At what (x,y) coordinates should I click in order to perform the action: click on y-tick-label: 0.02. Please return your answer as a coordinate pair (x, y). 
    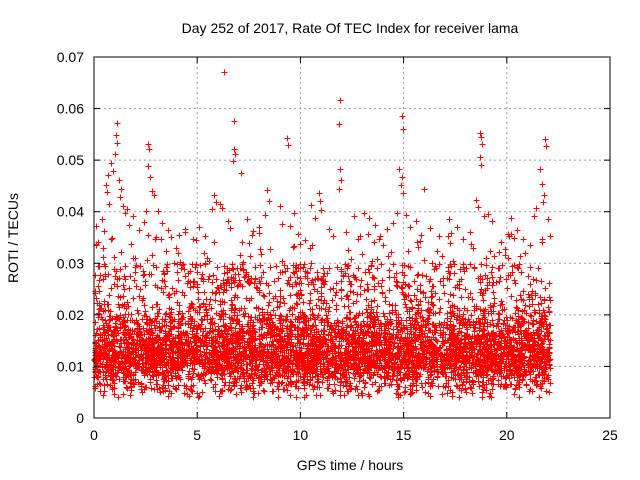
    Looking at the image, I should click on (70, 315).